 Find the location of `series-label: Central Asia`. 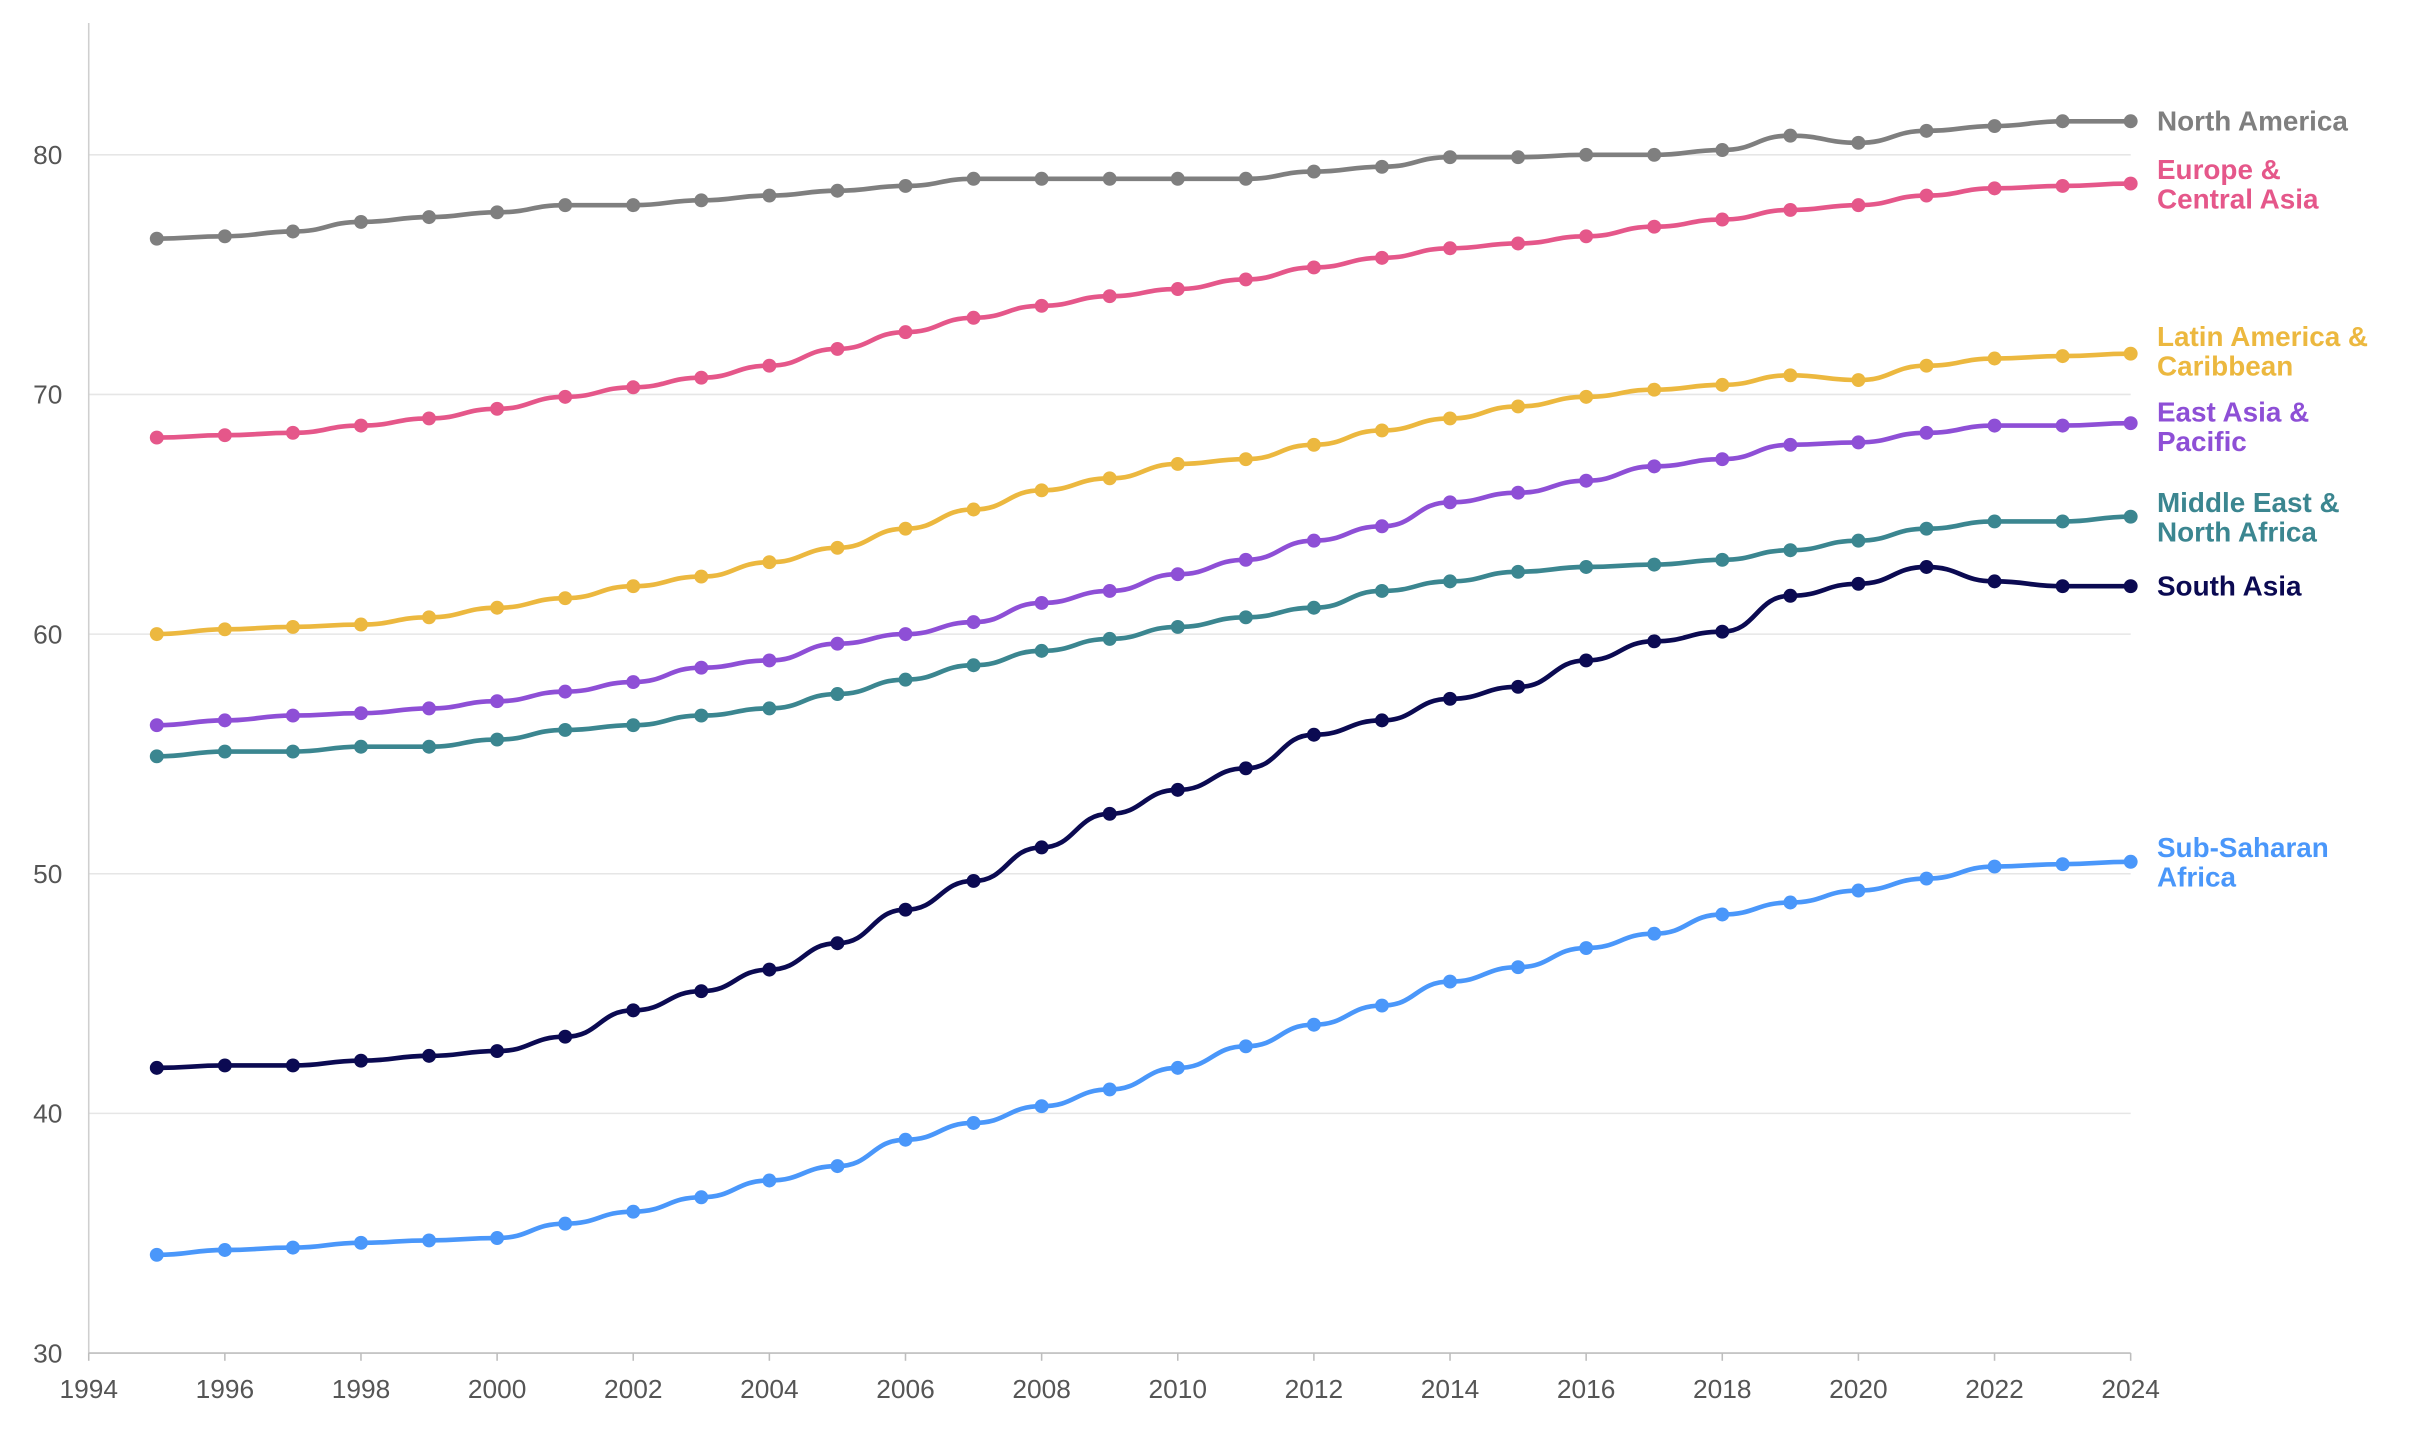

series-label: Central Asia is located at coordinates (2238, 198).